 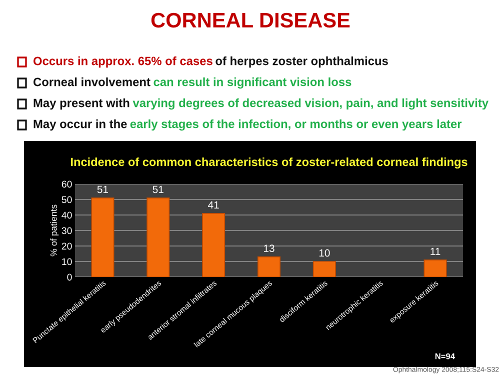 I want to click on y-tick-label: 30, so click(x=67, y=230).